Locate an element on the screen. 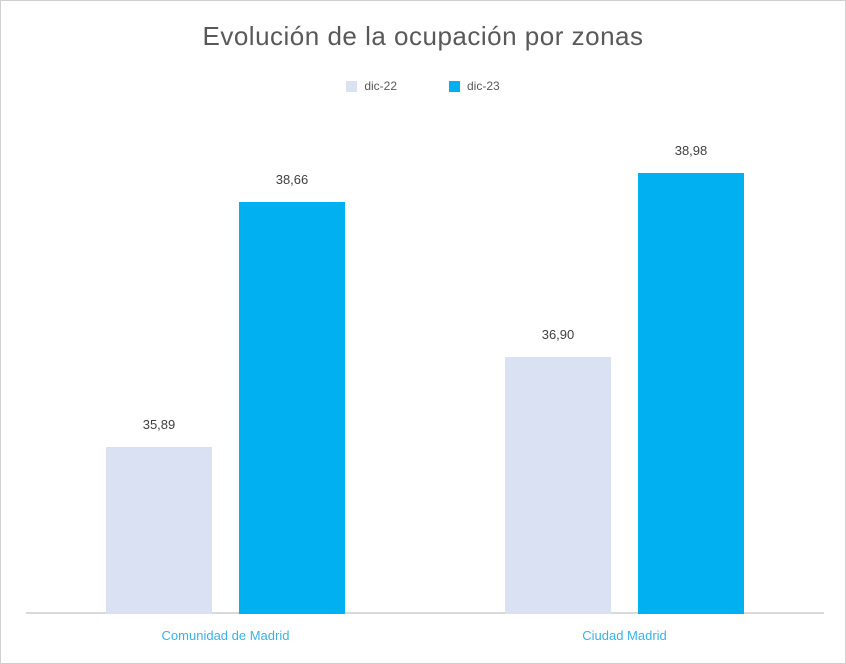  value-label-dic-22-ciudad-madrid: 36,90 is located at coordinates (558, 334).